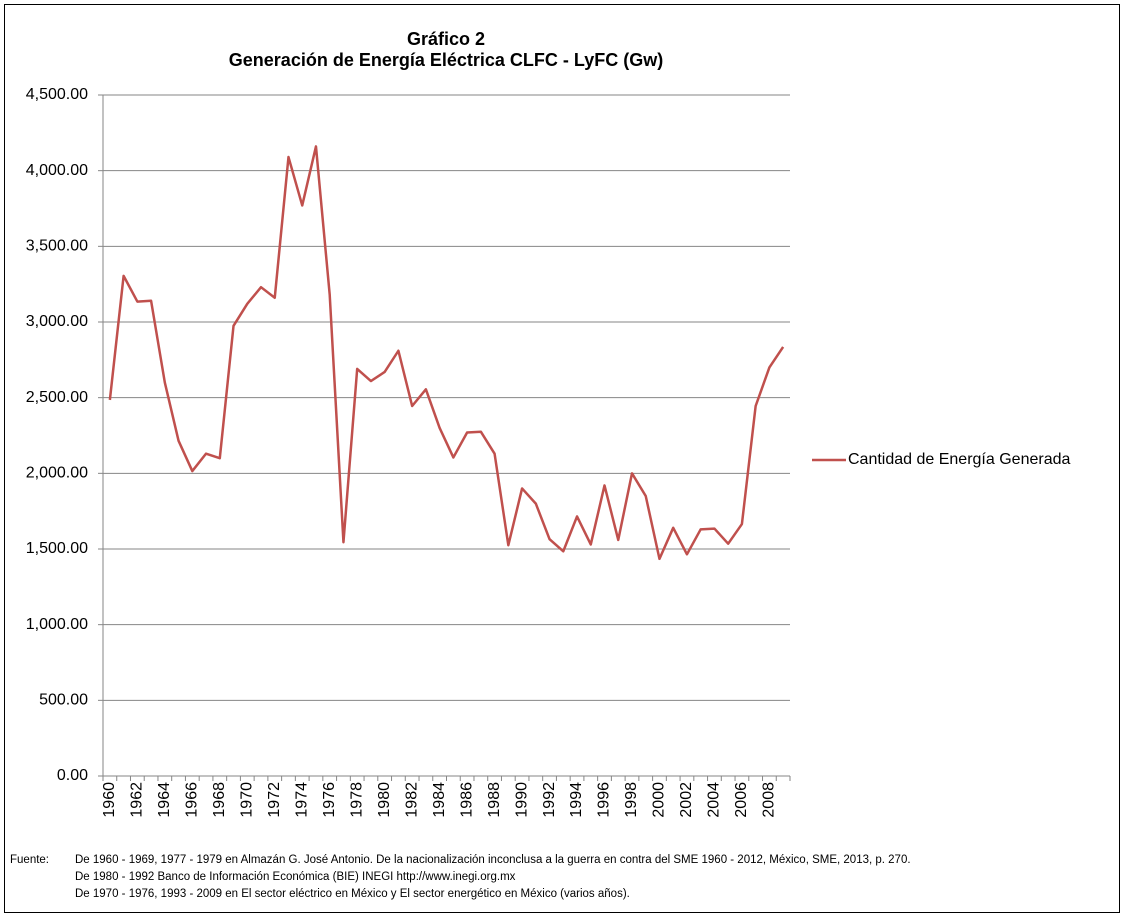  I want to click on x-tick-label: 1990, so click(521, 800).